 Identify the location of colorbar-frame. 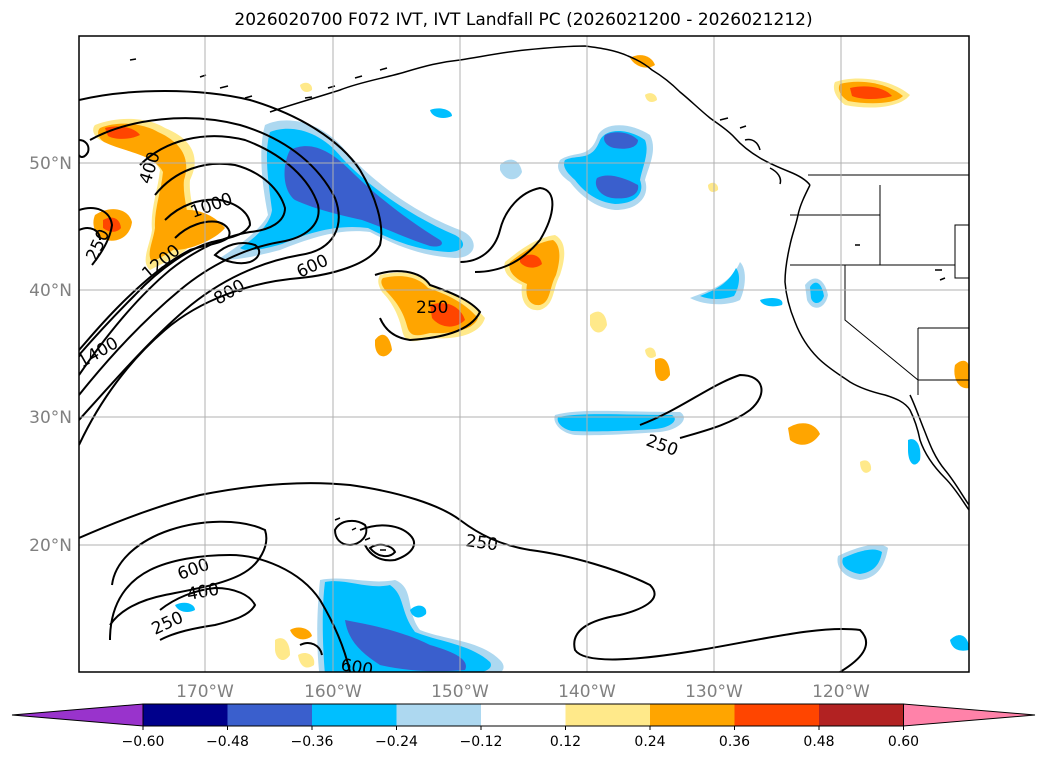
(523, 715).